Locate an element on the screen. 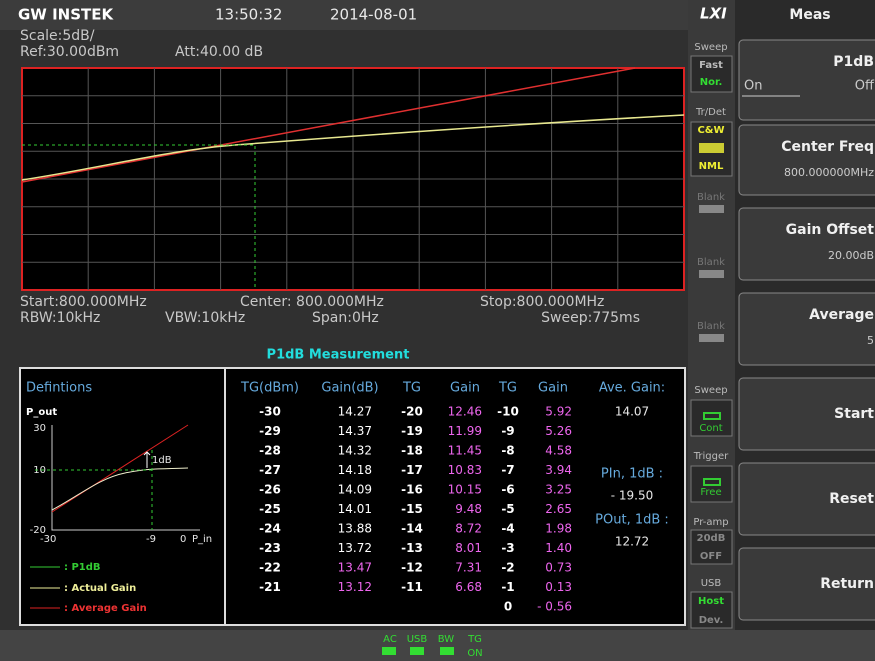  legend-label: : Average Gain is located at coordinates (105, 608).